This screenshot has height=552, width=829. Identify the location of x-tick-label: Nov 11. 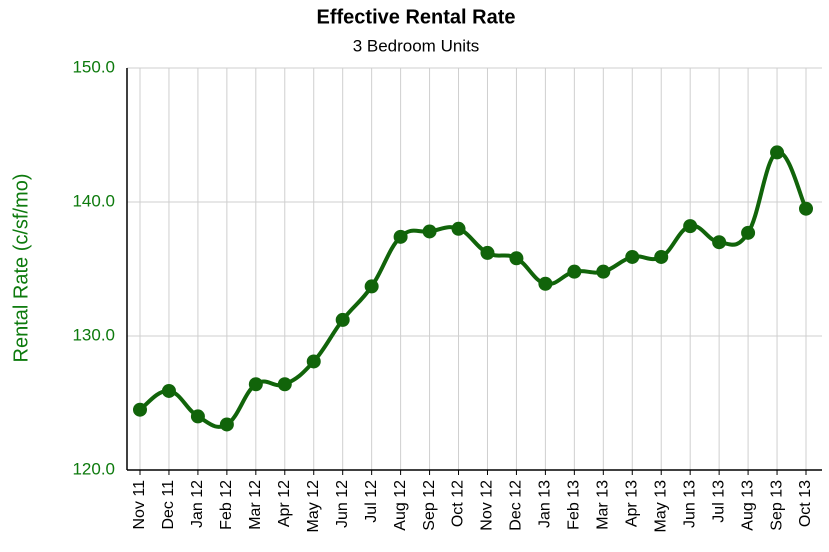
(139, 505).